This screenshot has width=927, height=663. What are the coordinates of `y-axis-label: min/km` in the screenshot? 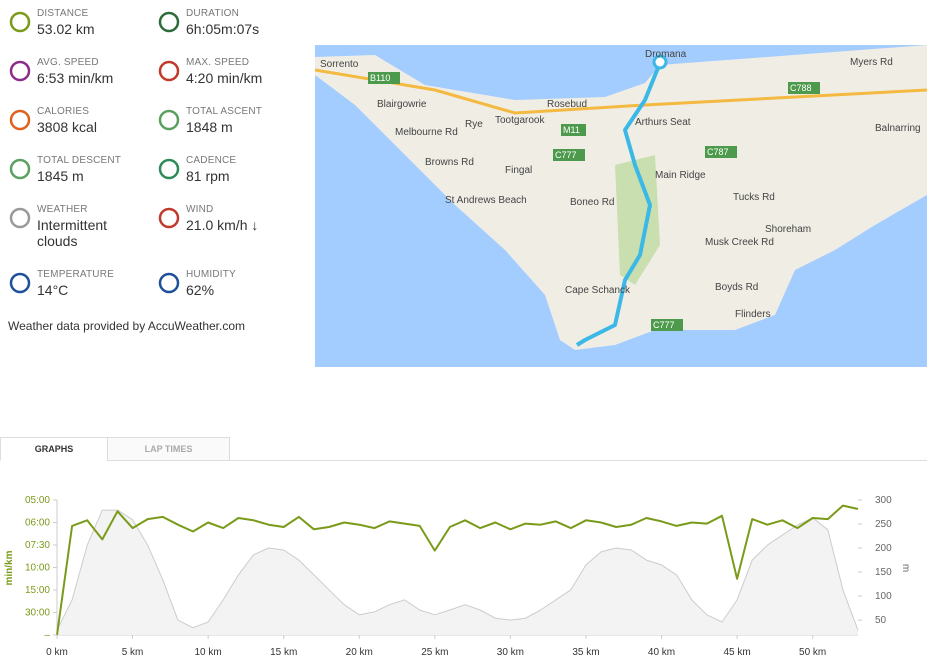 It's located at (9, 567).